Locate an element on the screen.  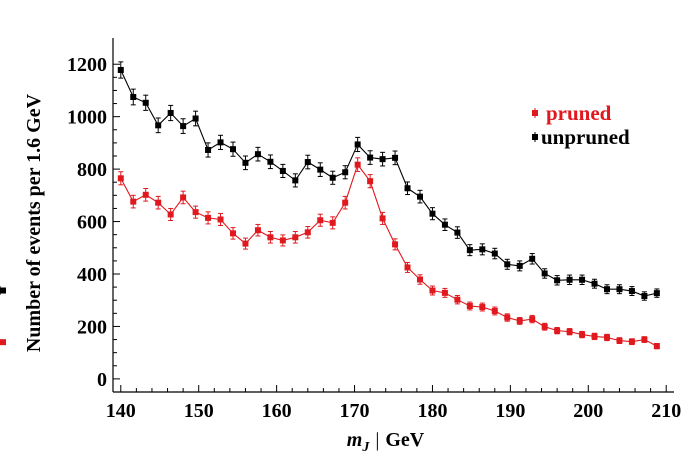
x-tick-label: 170 is located at coordinates (355, 411).